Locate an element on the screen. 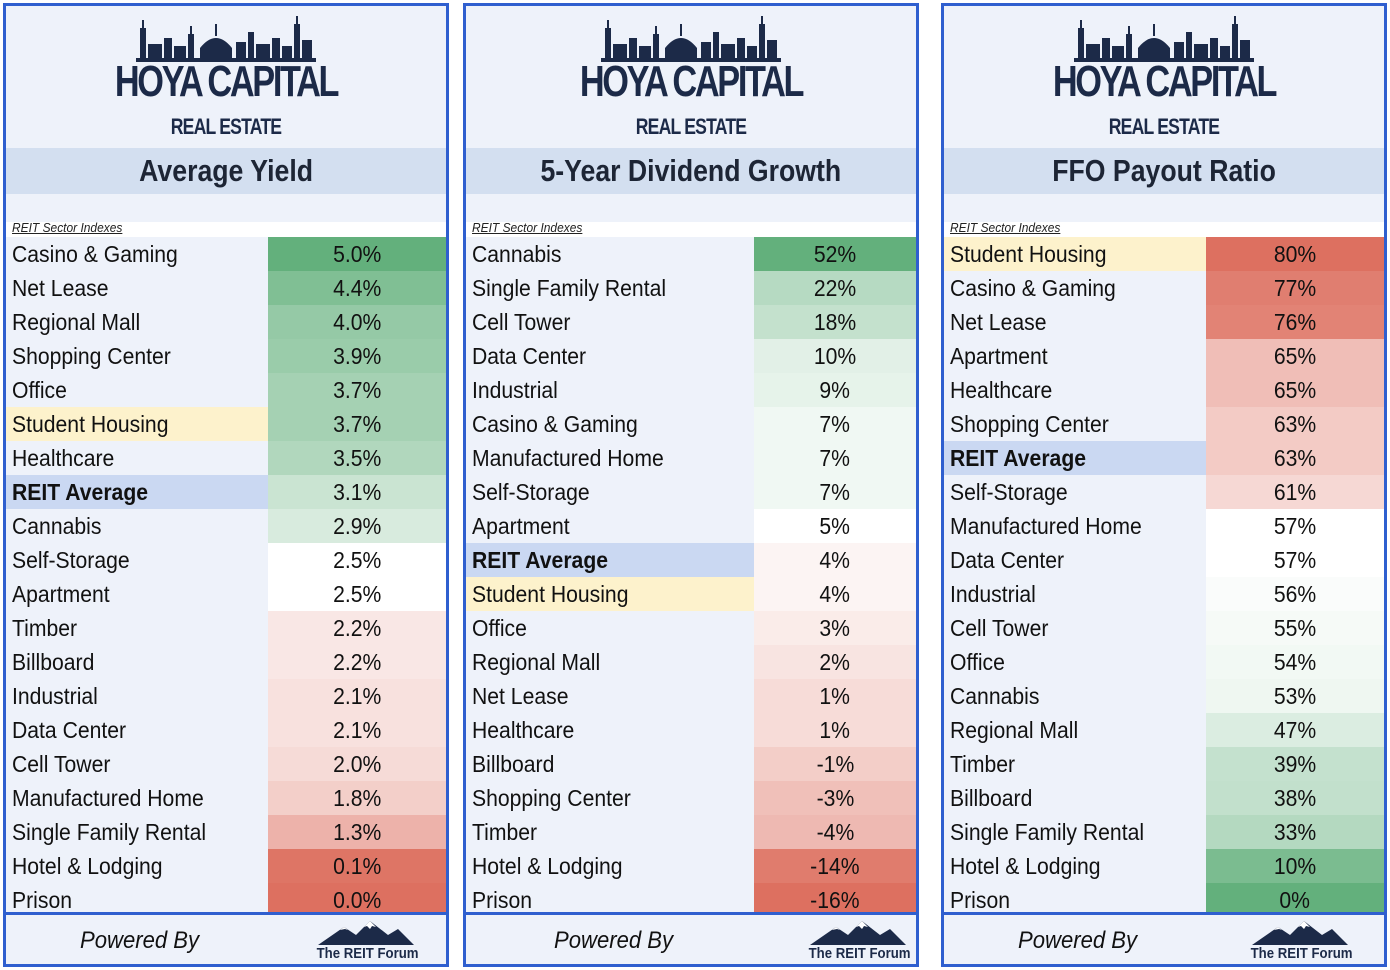 The width and height of the screenshot is (1390, 970). table-row: Billboard -1% is located at coordinates (691, 764).